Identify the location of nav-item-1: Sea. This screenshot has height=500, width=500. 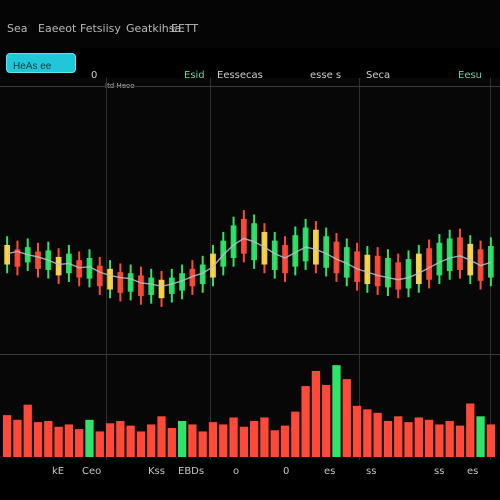
(17, 28).